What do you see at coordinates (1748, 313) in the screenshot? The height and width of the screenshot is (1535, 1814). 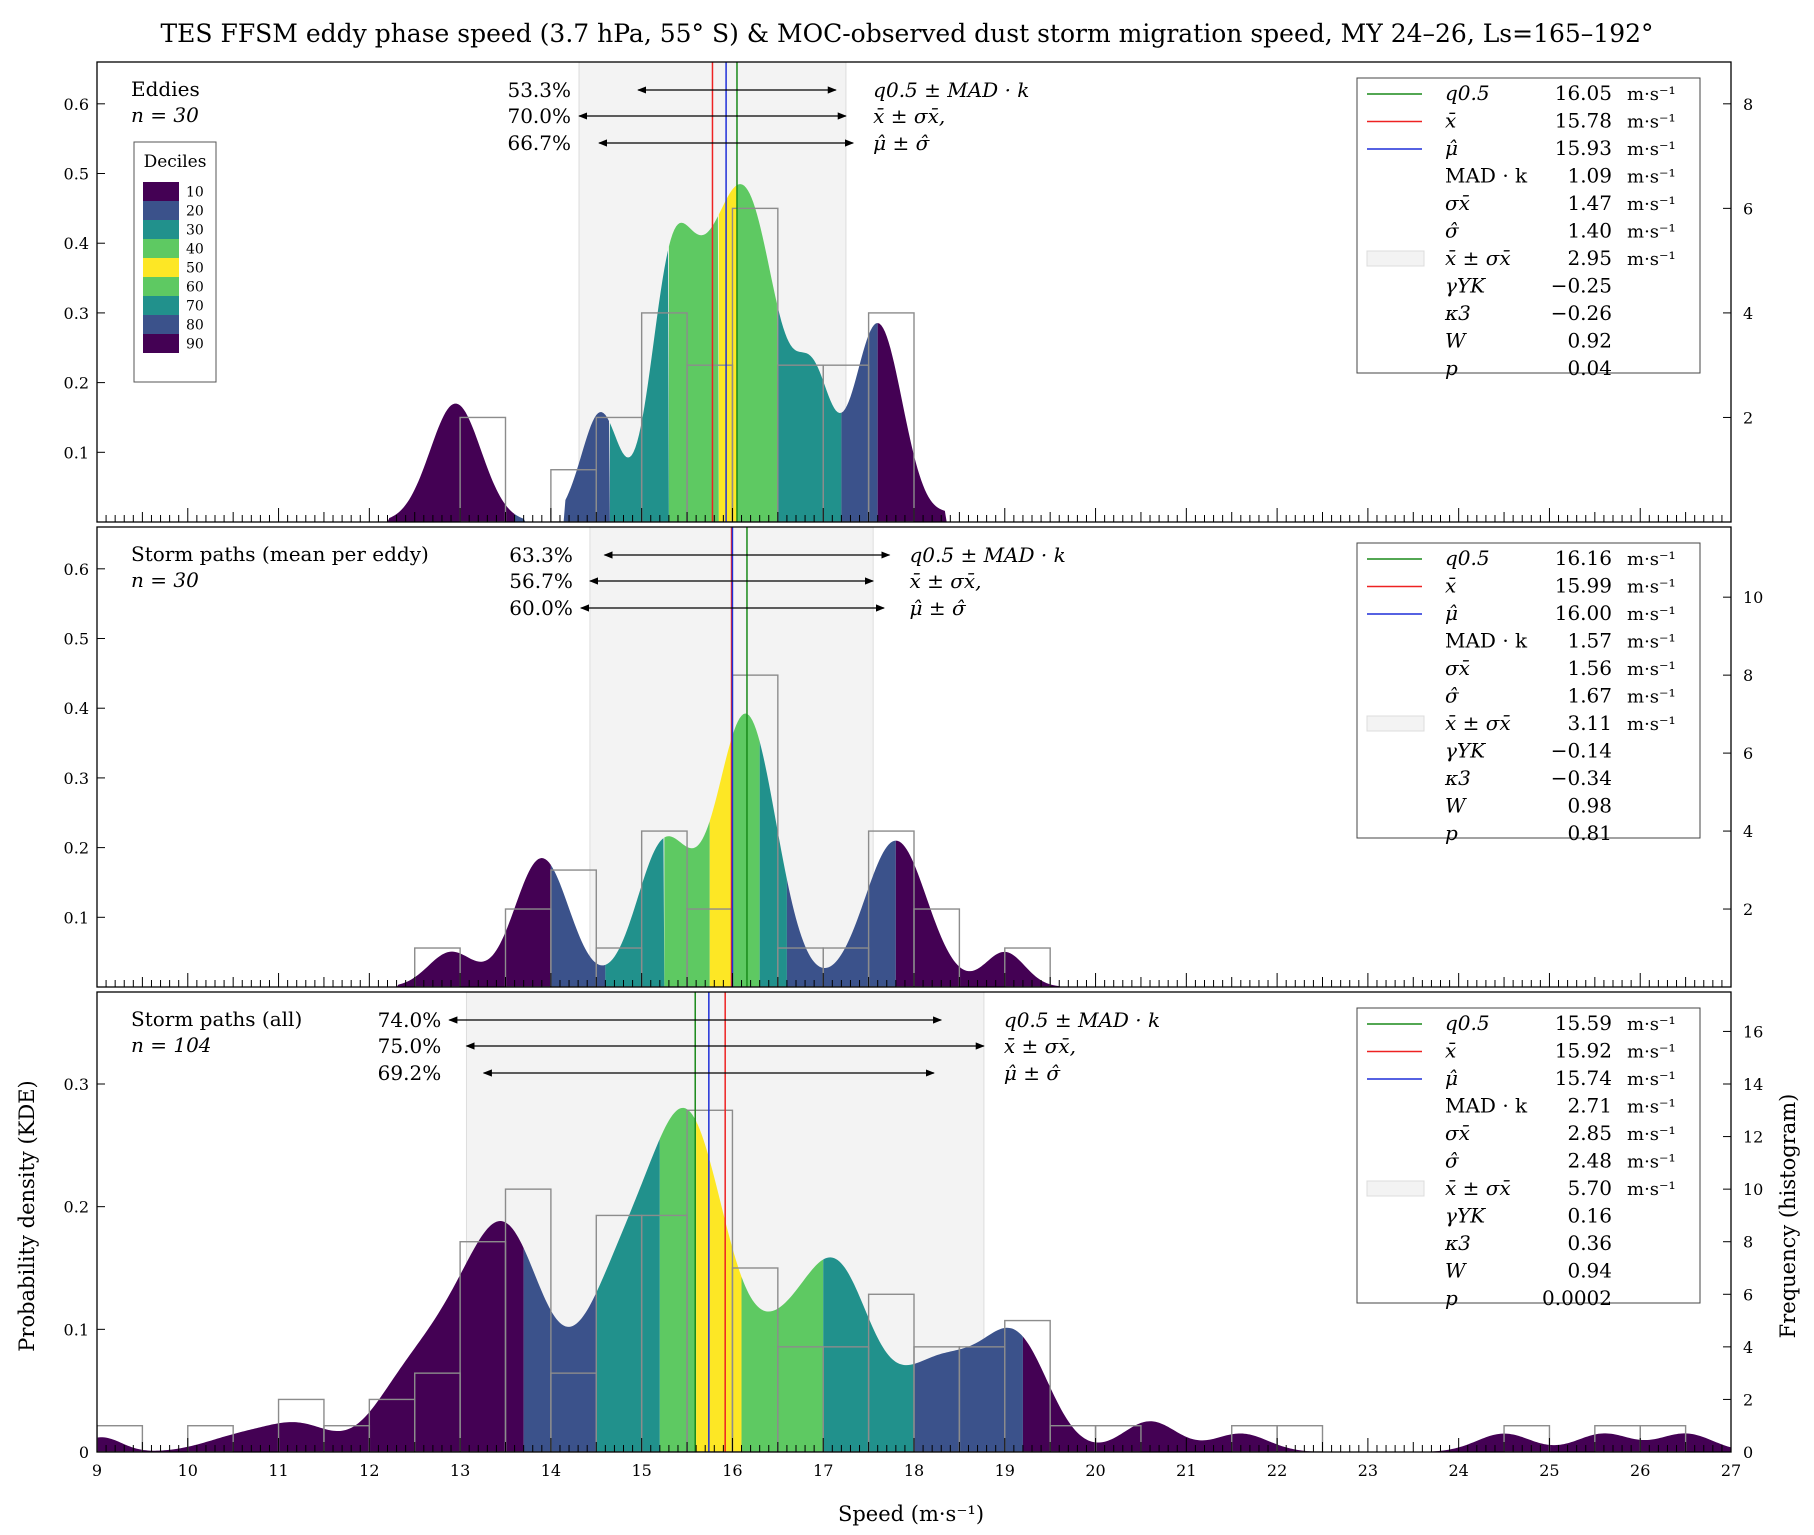 I see `y-tick-right-label: 4` at bounding box center [1748, 313].